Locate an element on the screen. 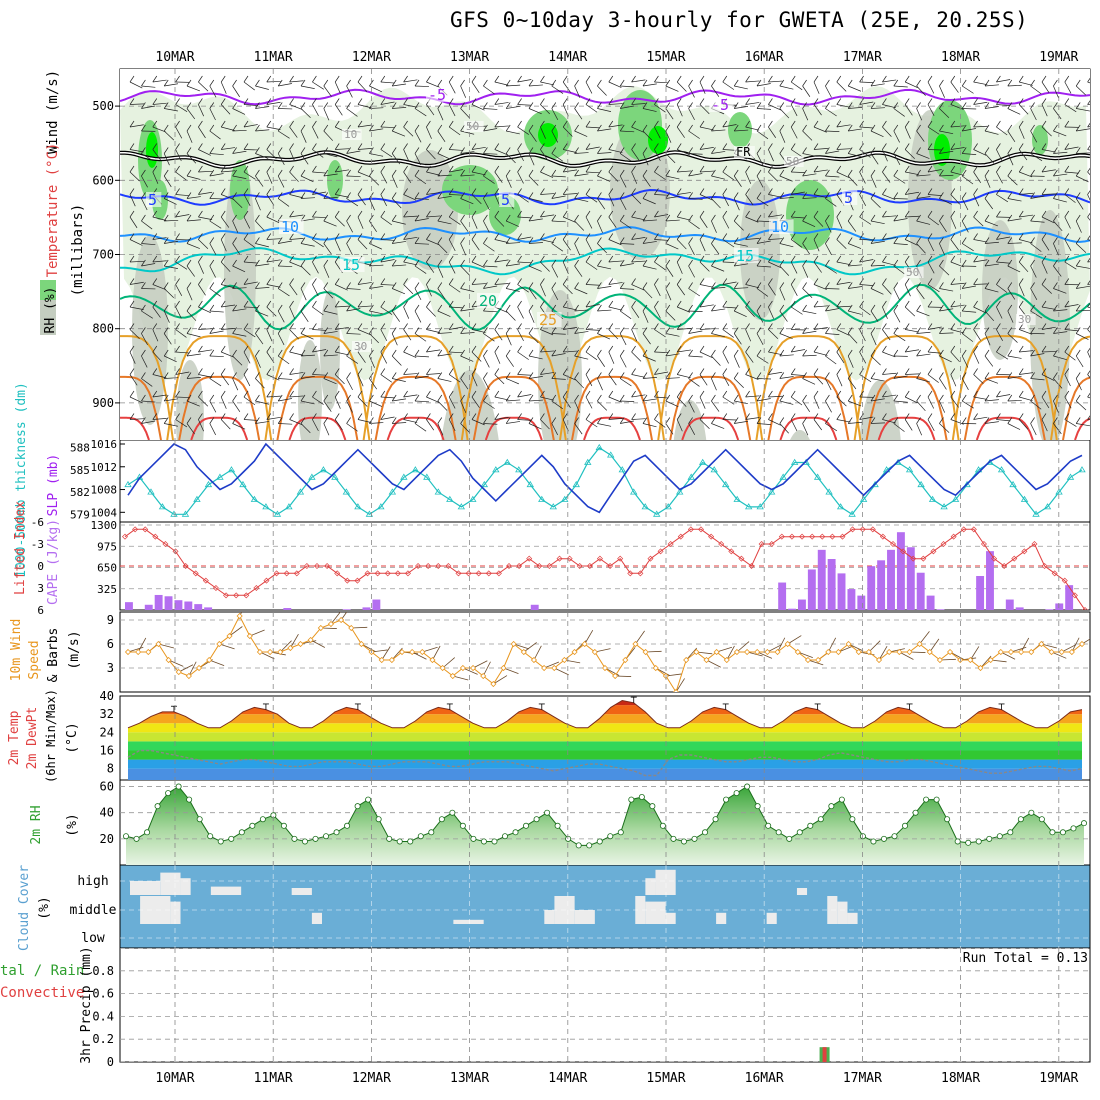 This screenshot has height=1100, width=1100. isotherm-35-dome is located at coordinates (317, 428).